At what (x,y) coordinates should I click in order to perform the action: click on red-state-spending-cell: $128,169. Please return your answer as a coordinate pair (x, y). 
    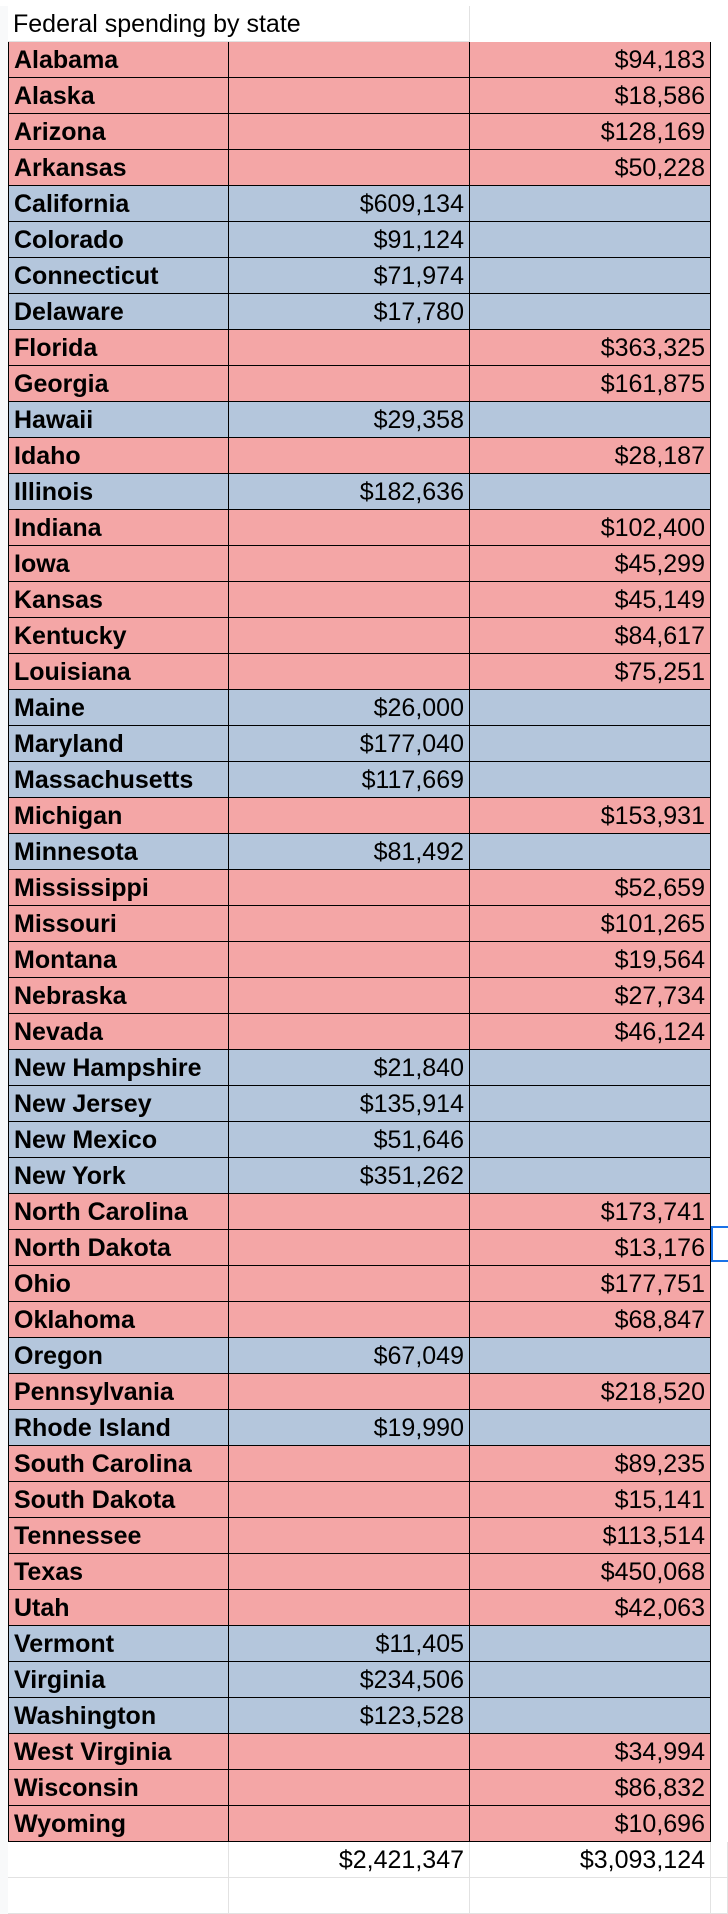
    Looking at the image, I should click on (590, 132).